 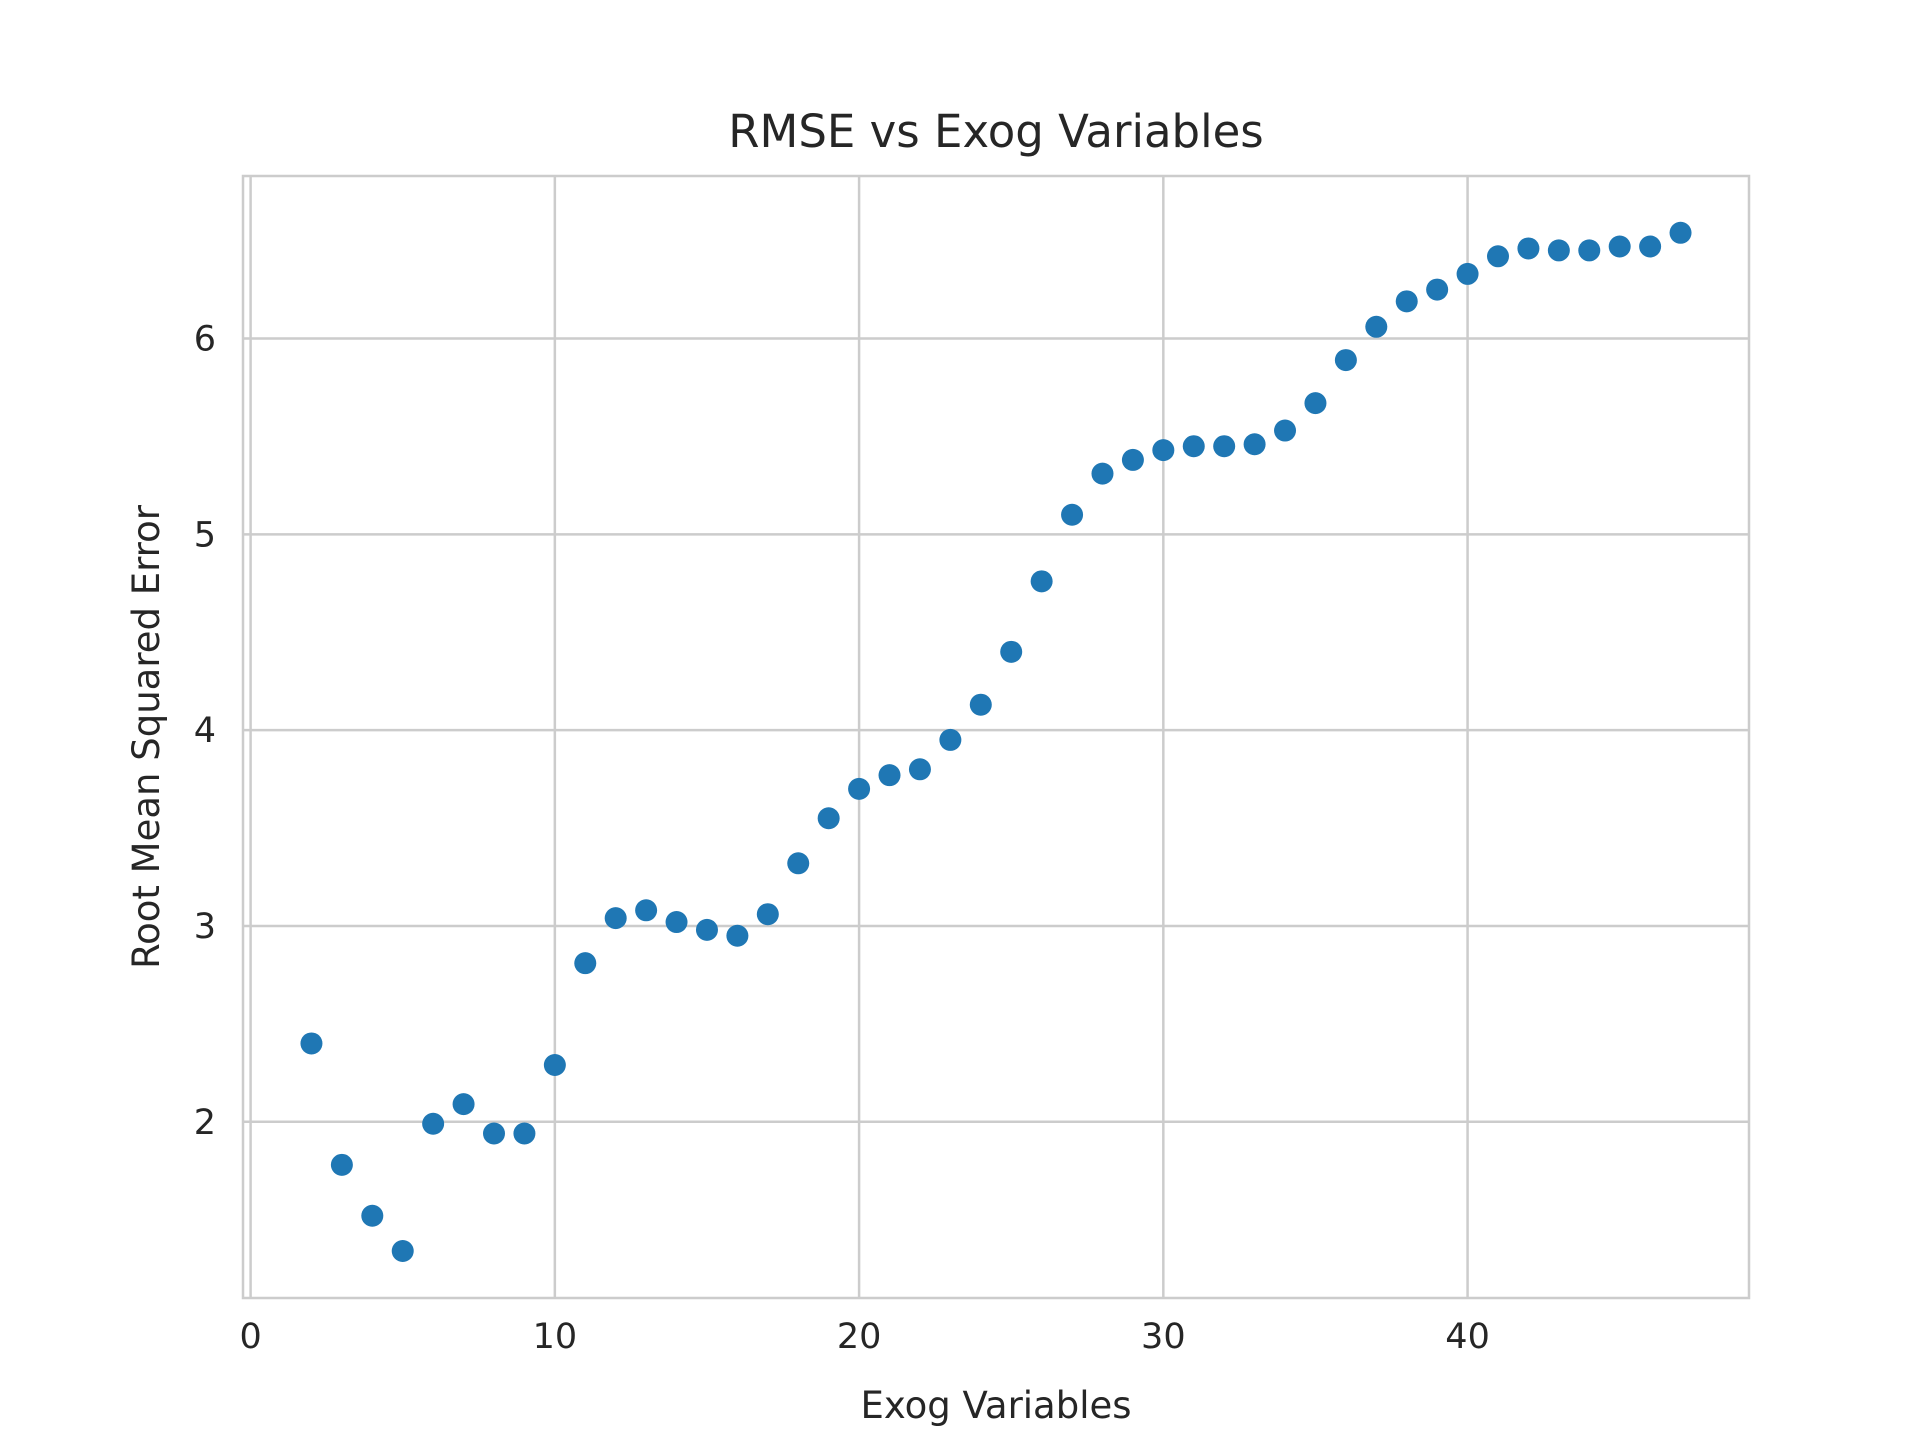 What do you see at coordinates (205, 927) in the screenshot?
I see `y-tick-label: 3` at bounding box center [205, 927].